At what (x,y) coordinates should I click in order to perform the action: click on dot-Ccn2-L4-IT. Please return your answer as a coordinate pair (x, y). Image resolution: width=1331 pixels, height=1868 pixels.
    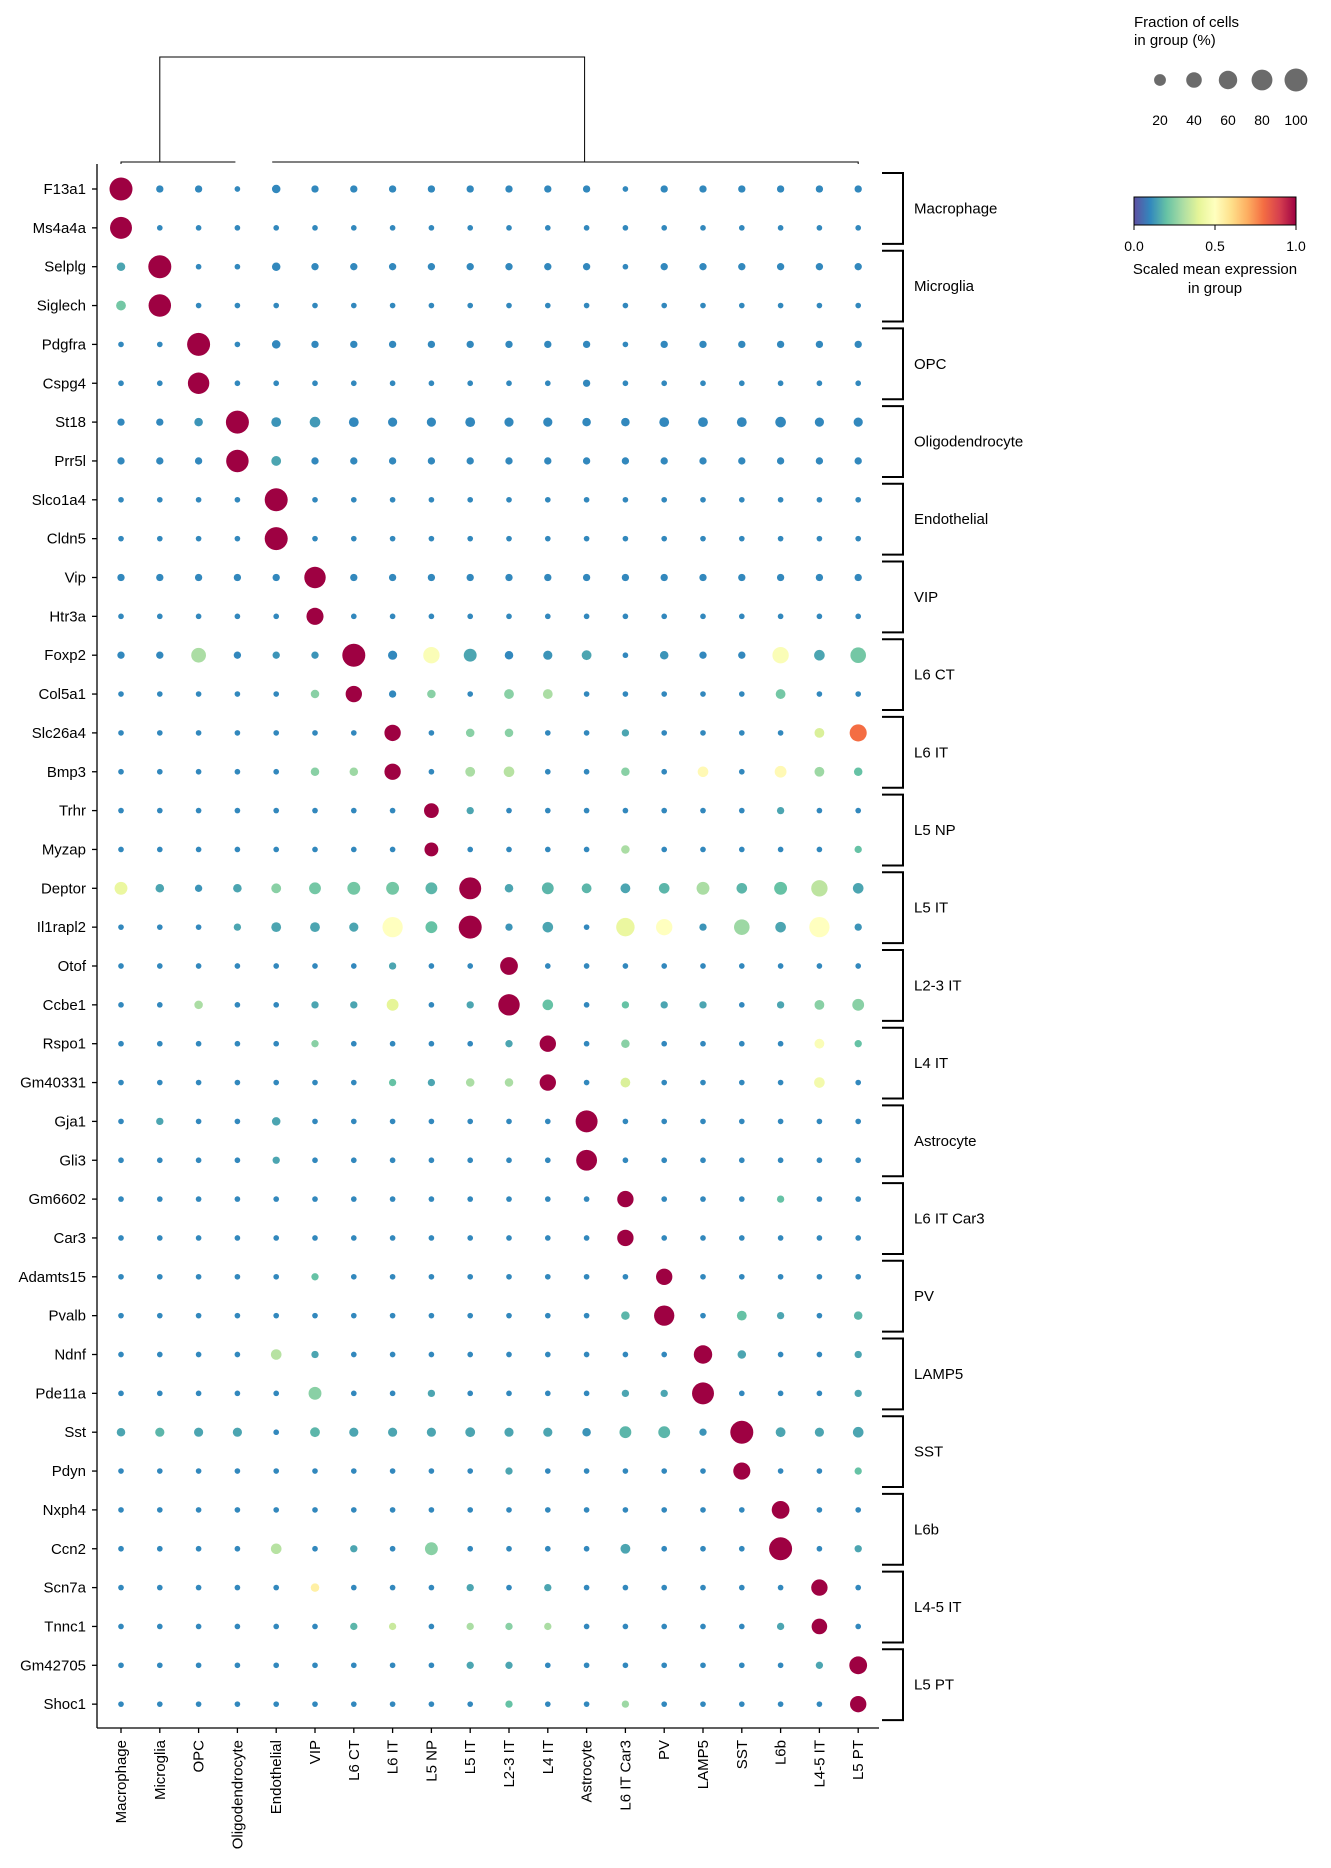
    Looking at the image, I should click on (547, 1548).